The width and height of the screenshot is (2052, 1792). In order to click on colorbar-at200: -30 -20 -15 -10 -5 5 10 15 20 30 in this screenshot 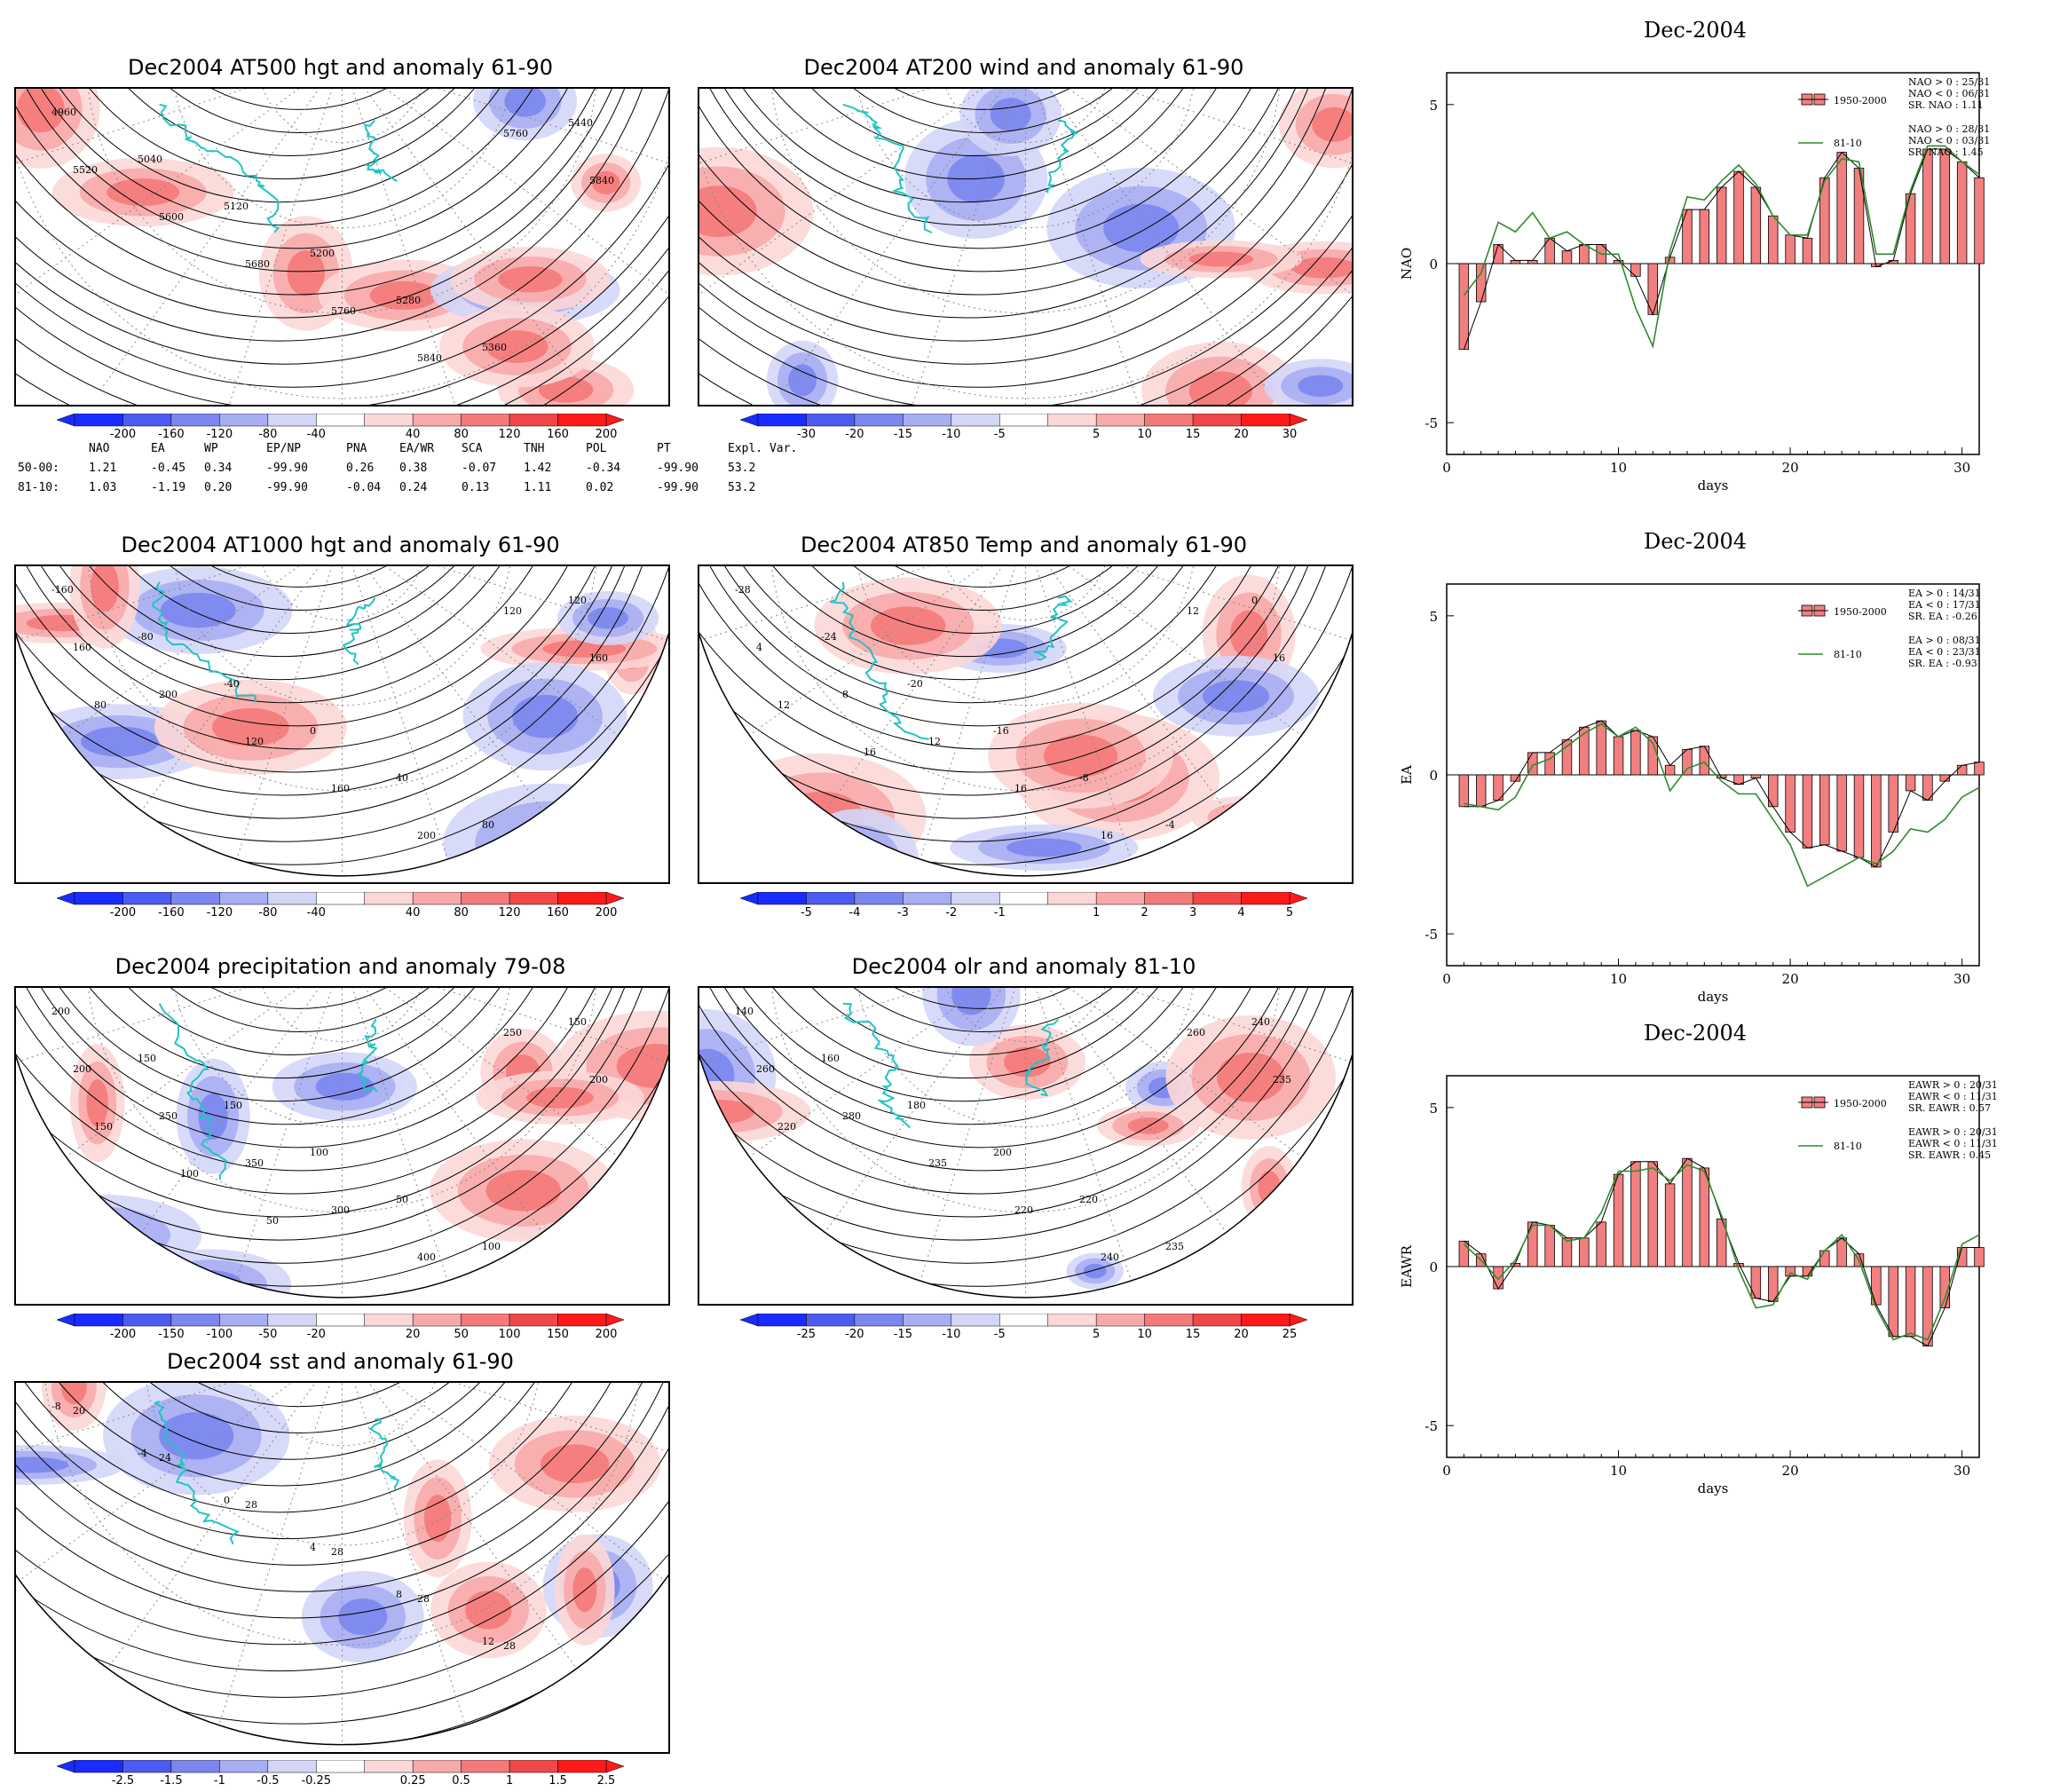, I will do `click(1024, 429)`.